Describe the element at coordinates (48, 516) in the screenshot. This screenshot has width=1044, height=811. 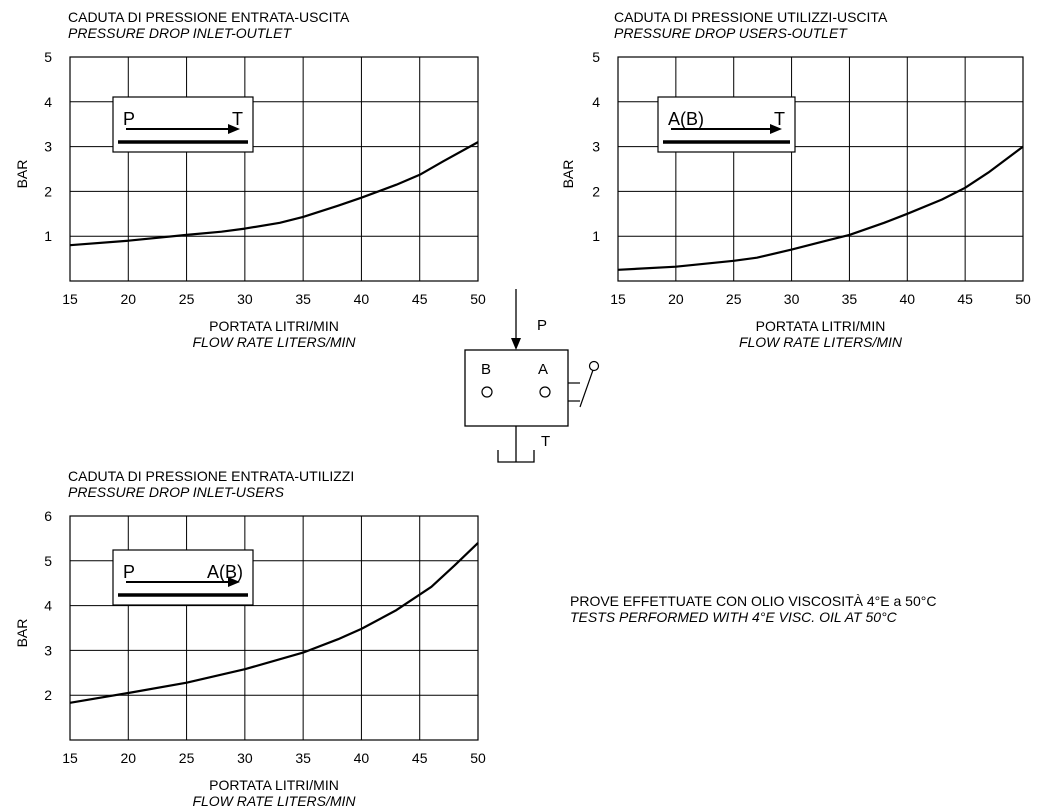
I see `y-tick-label: 6` at that location.